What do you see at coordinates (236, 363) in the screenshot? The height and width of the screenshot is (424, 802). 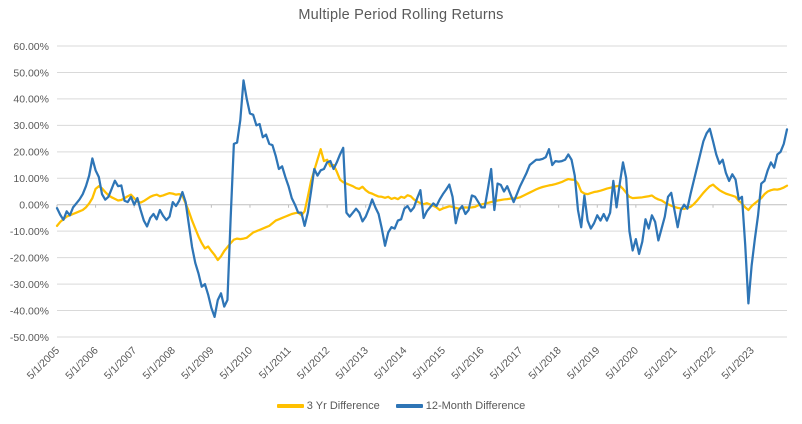 I see `x-tick-label: 5/1/2010` at bounding box center [236, 363].